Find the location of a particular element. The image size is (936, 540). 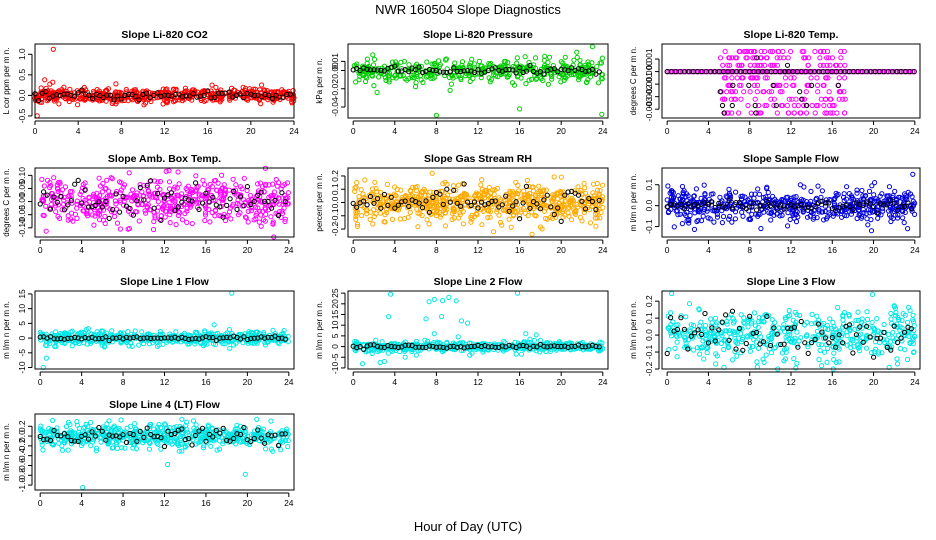

y-tick-label: -0.003 is located at coordinates (649, 109).